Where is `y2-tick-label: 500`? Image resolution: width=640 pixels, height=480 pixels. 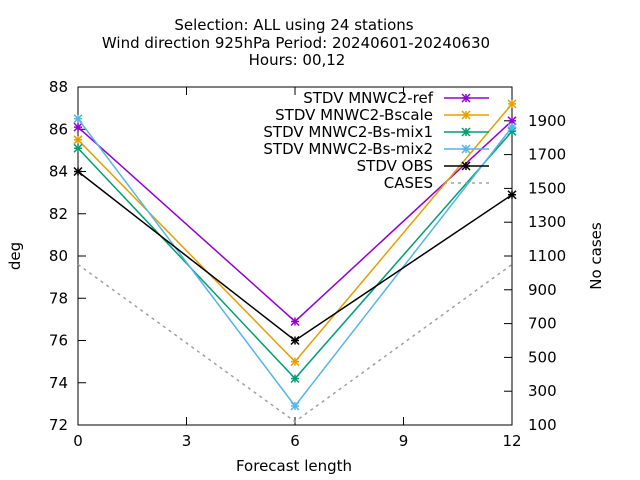
y2-tick-label: 500 is located at coordinates (542, 357).